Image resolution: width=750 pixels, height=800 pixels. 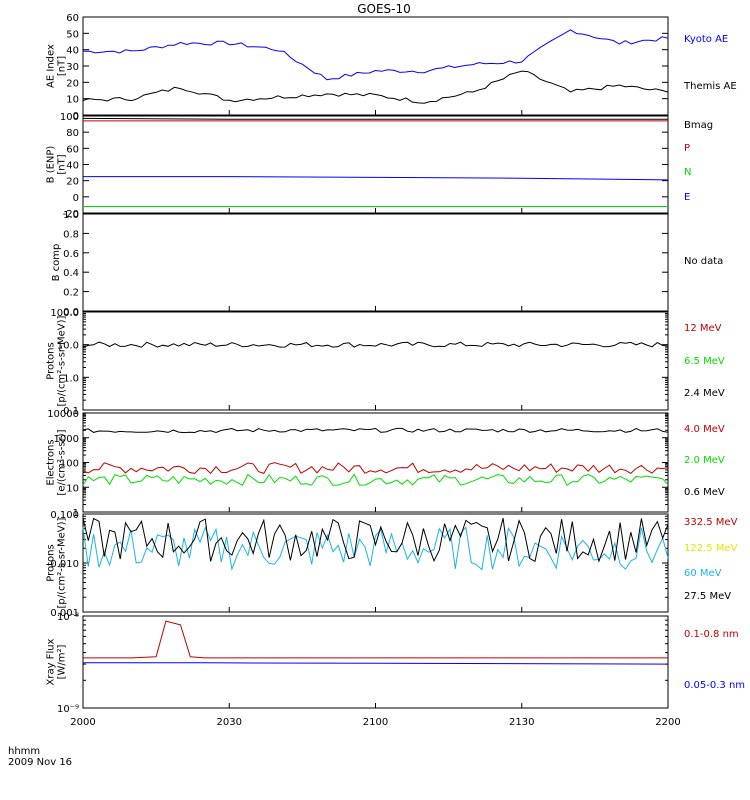 What do you see at coordinates (229, 722) in the screenshot?
I see `x-tick-label: 2030` at bounding box center [229, 722].